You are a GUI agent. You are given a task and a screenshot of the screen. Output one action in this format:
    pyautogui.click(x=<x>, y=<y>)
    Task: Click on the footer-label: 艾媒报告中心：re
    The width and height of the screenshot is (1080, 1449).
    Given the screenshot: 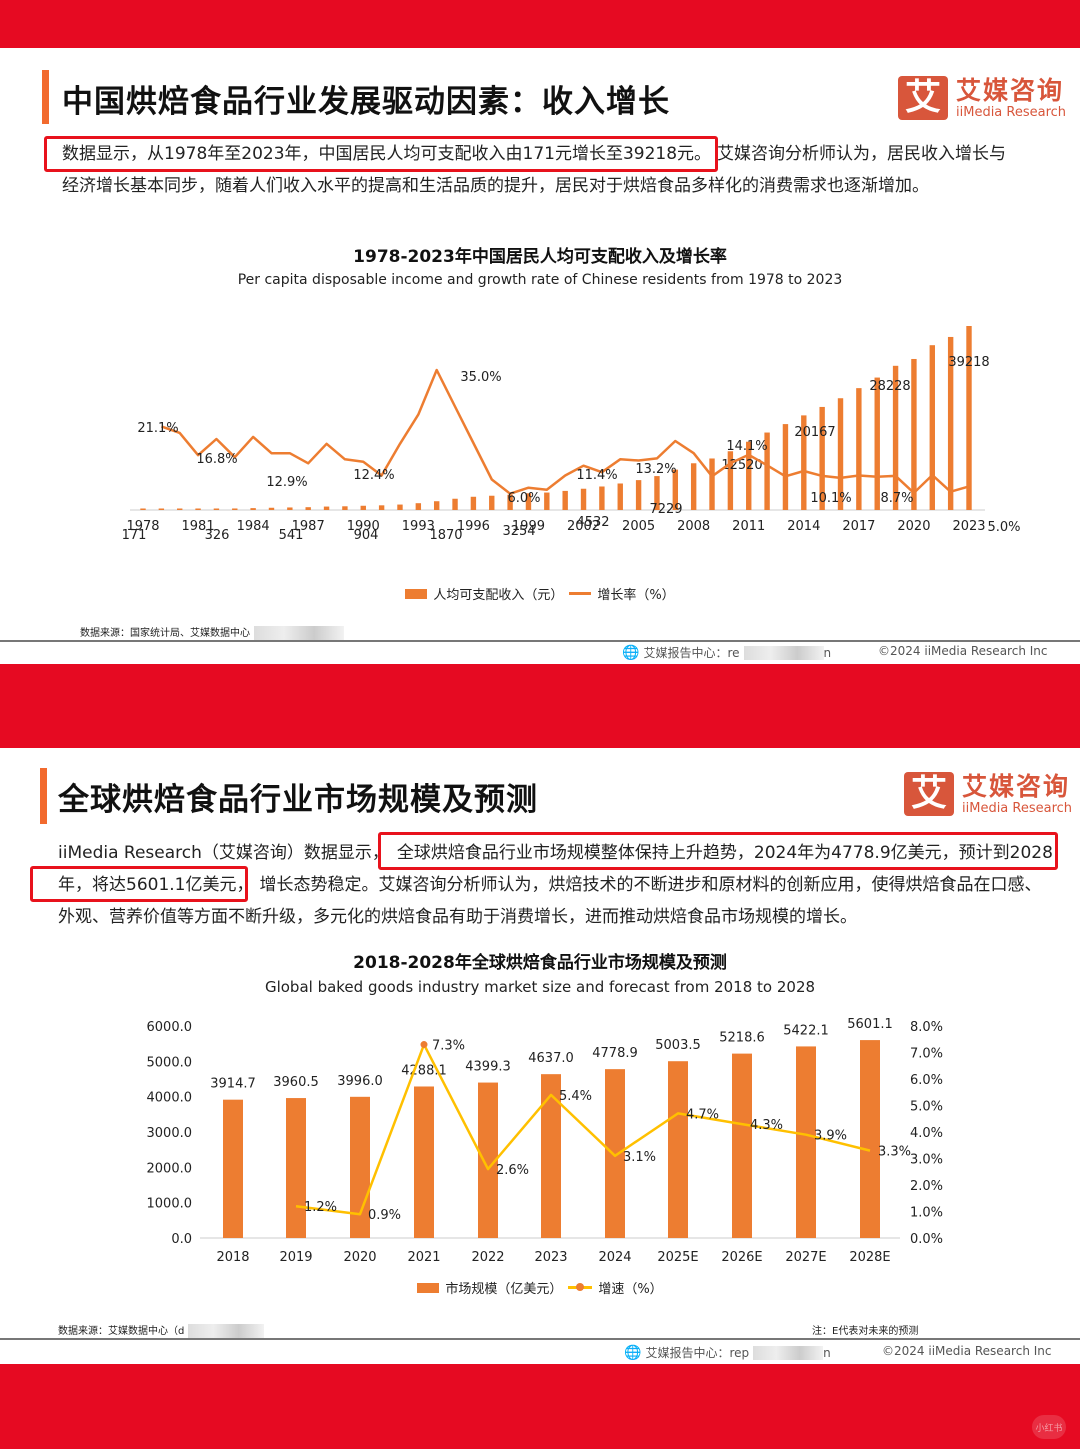 What is the action you would take?
    pyautogui.click(x=691, y=653)
    